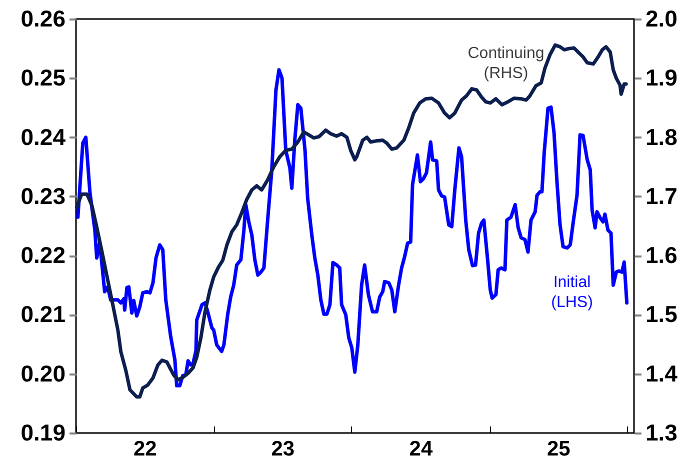  I want to click on y-tick-label: 0.20, so click(43, 373).